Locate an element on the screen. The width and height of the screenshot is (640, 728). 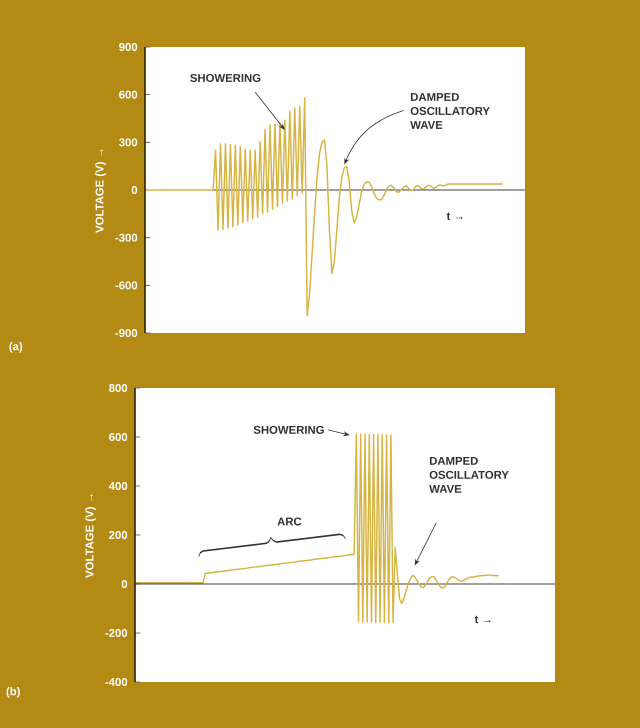
y-tick-label: -200 is located at coordinates (116, 632).